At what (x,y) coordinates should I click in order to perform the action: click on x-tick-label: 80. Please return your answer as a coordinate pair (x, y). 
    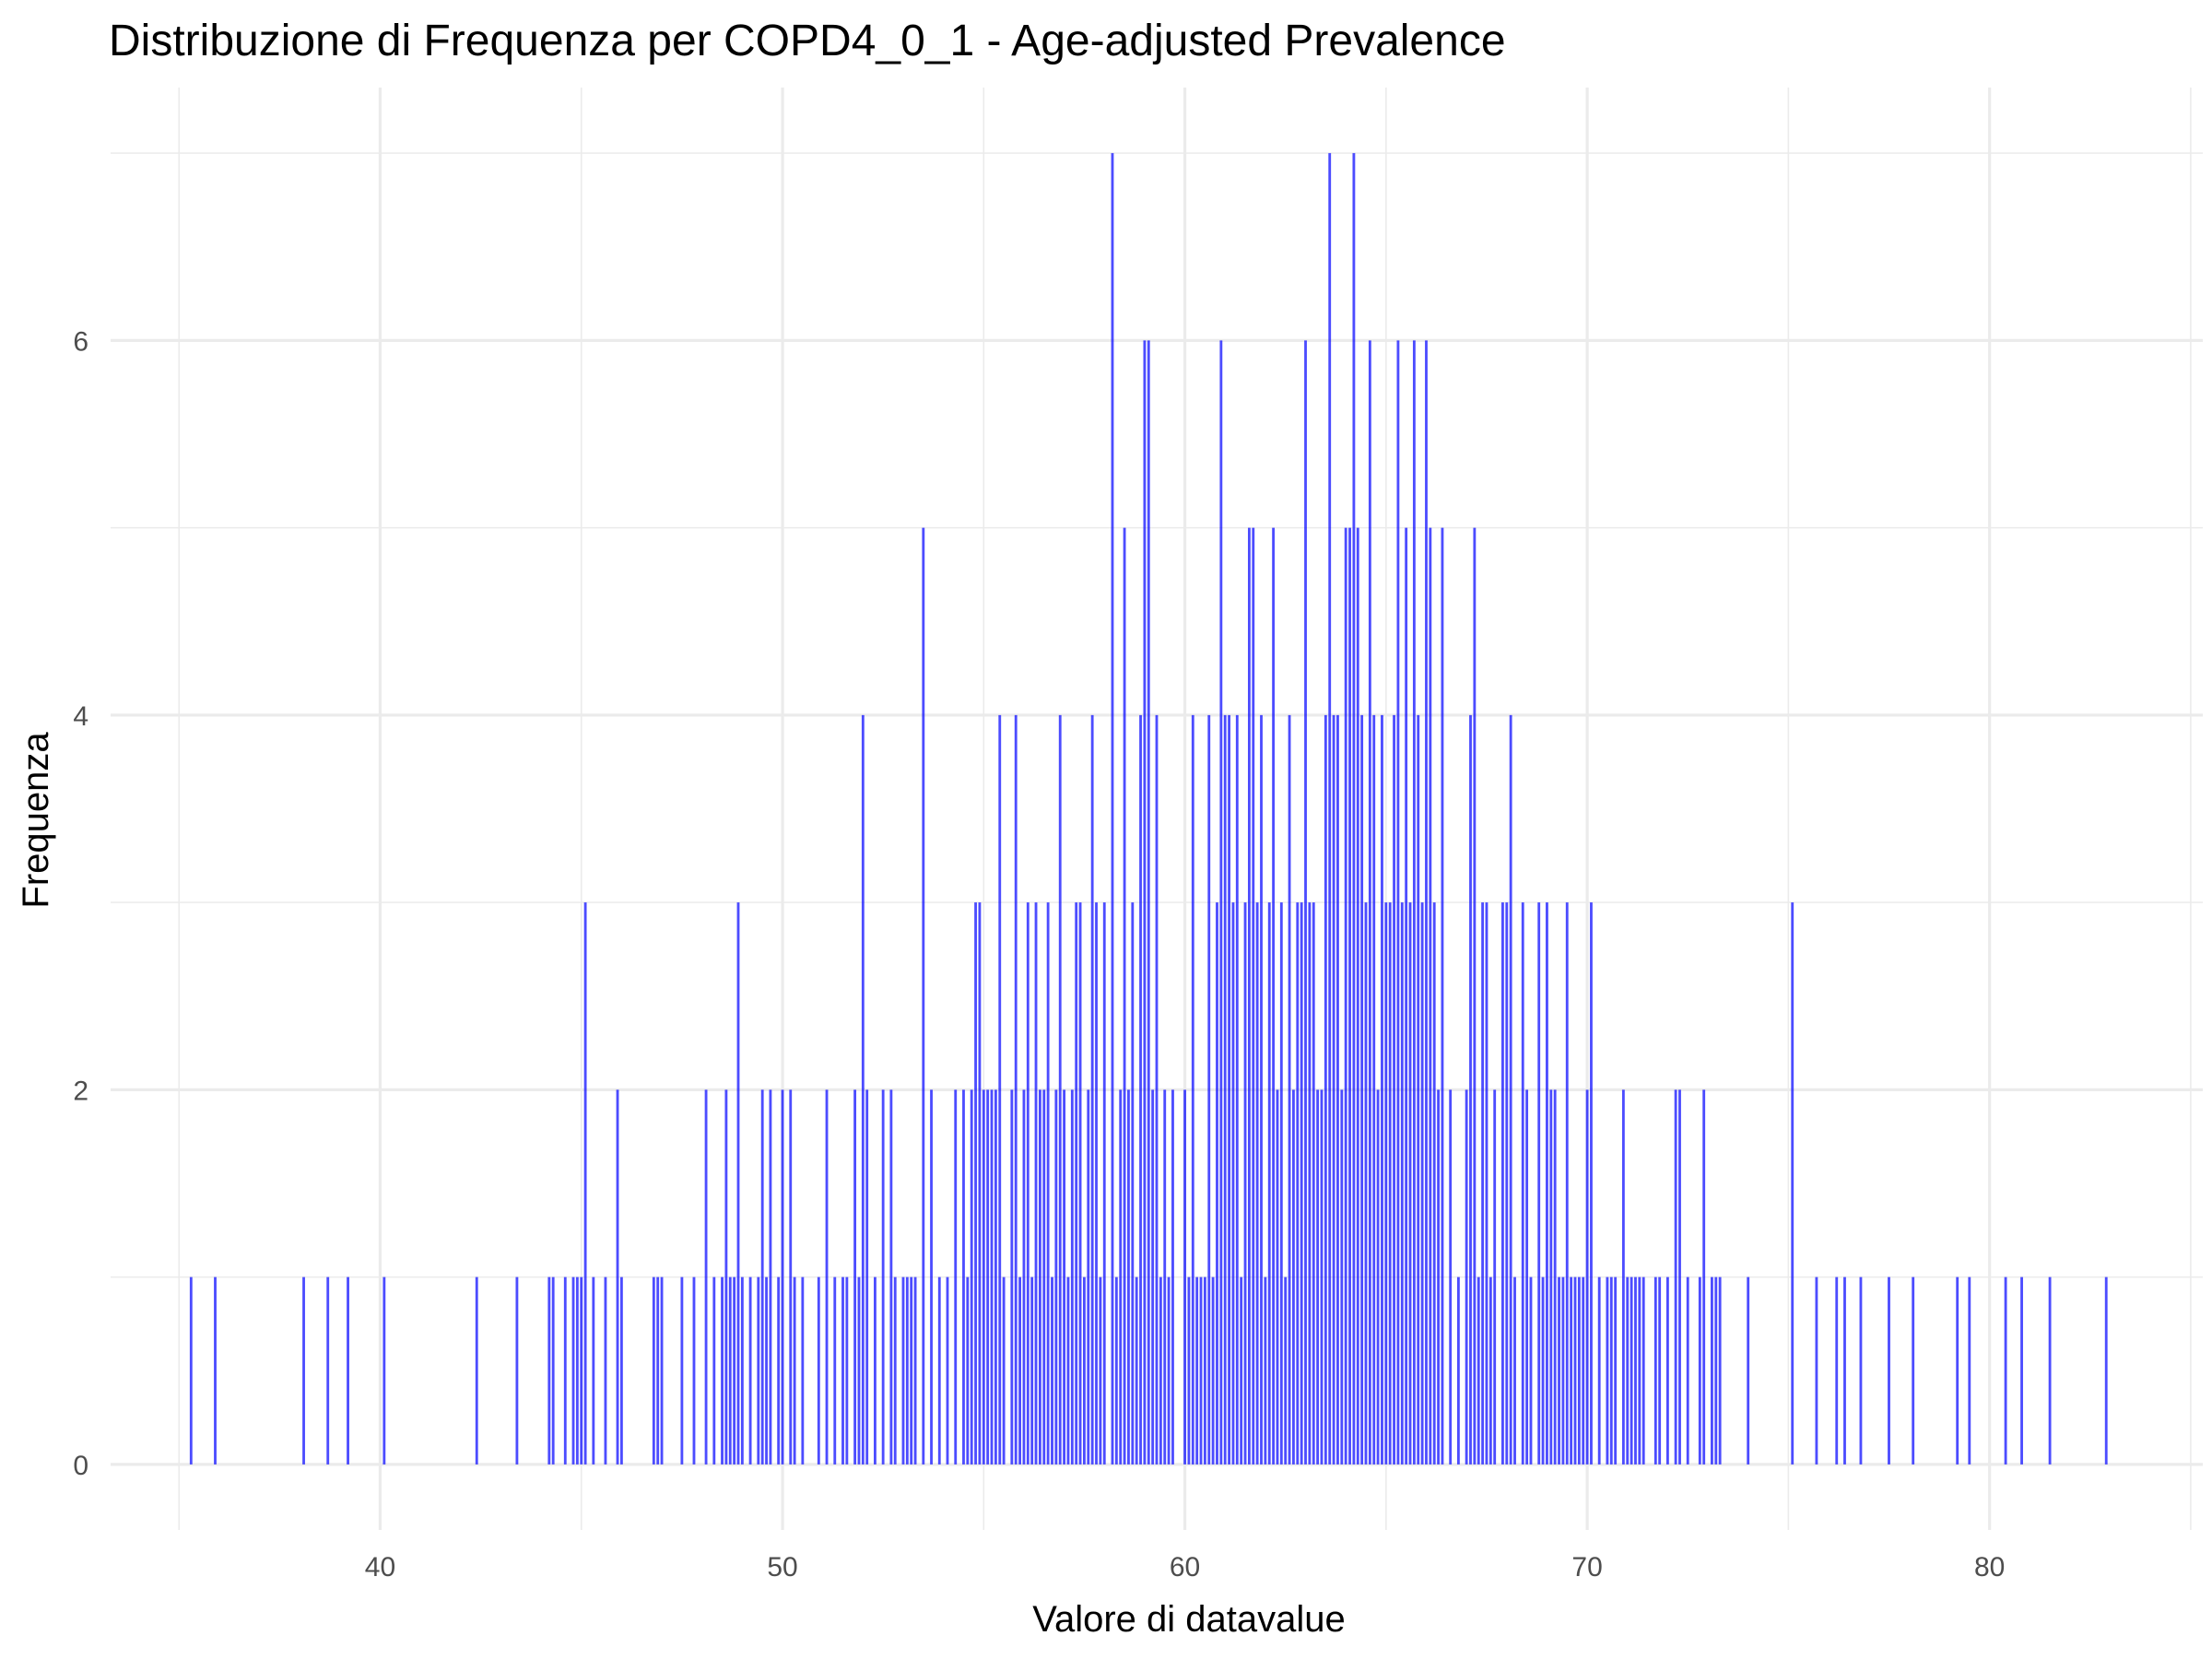
    Looking at the image, I should click on (1989, 1567).